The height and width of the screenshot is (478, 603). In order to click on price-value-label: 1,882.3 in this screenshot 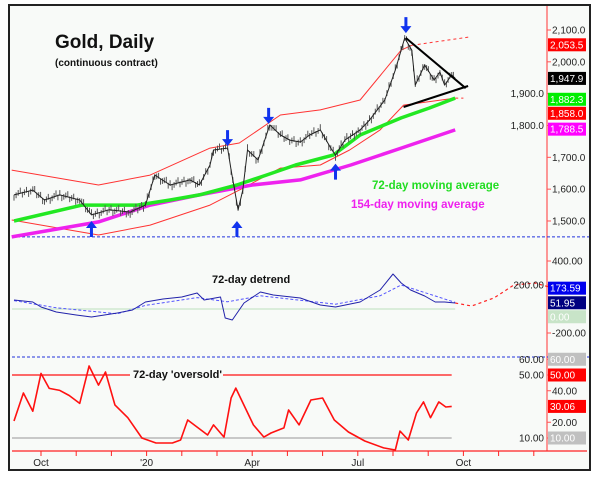, I will do `click(567, 100)`.